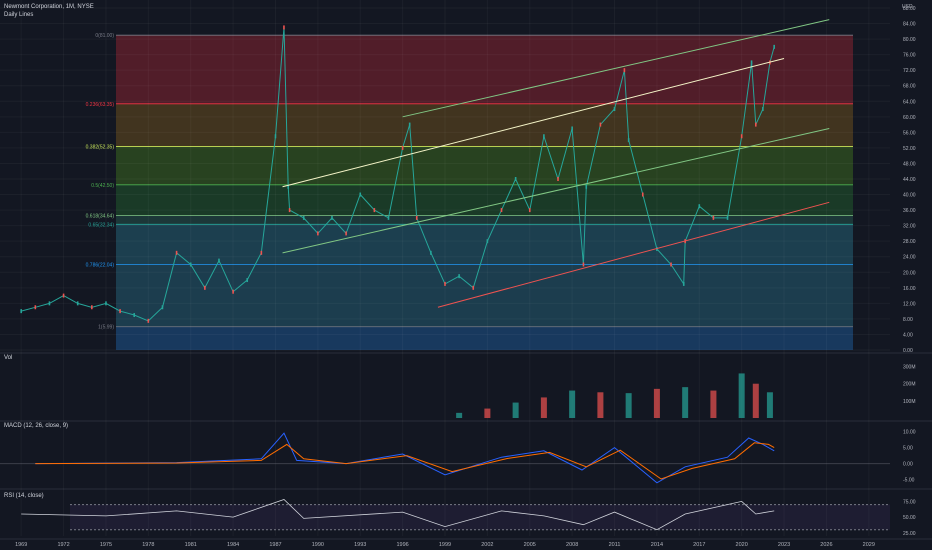  What do you see at coordinates (909, 211) in the screenshot?
I see `price-axis-tick: 36.00` at bounding box center [909, 211].